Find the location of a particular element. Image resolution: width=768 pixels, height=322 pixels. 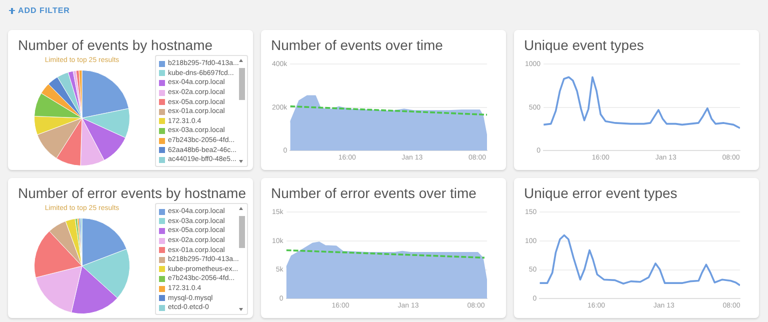

text: ADD FILTER is located at coordinates (44, 10).